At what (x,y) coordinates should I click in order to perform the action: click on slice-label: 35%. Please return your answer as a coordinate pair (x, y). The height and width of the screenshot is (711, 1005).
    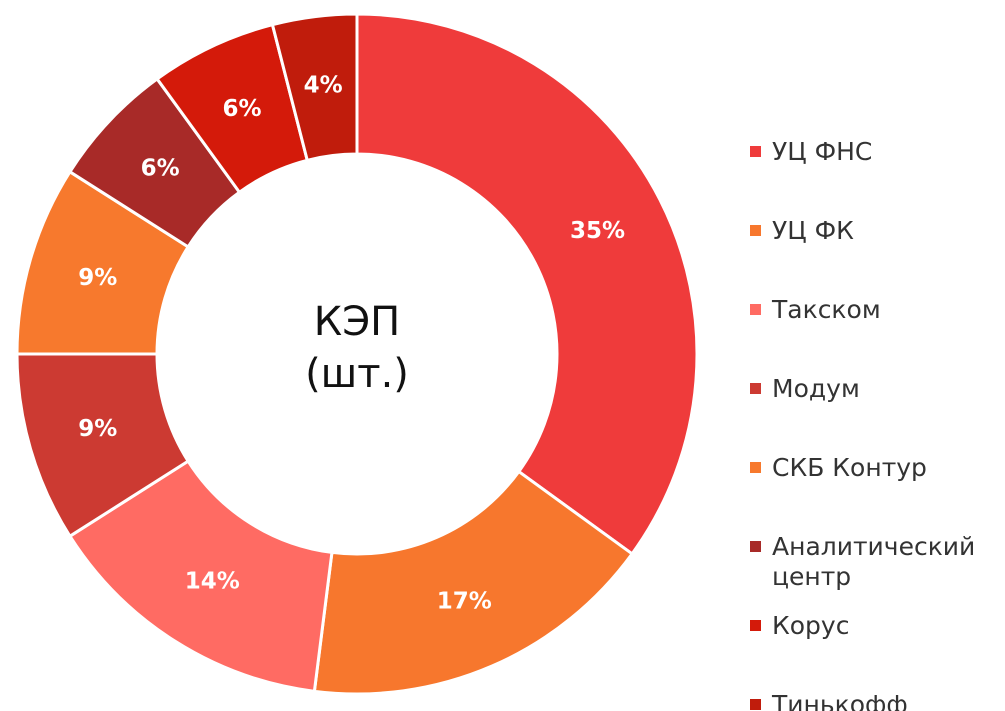
    Looking at the image, I should click on (597, 231).